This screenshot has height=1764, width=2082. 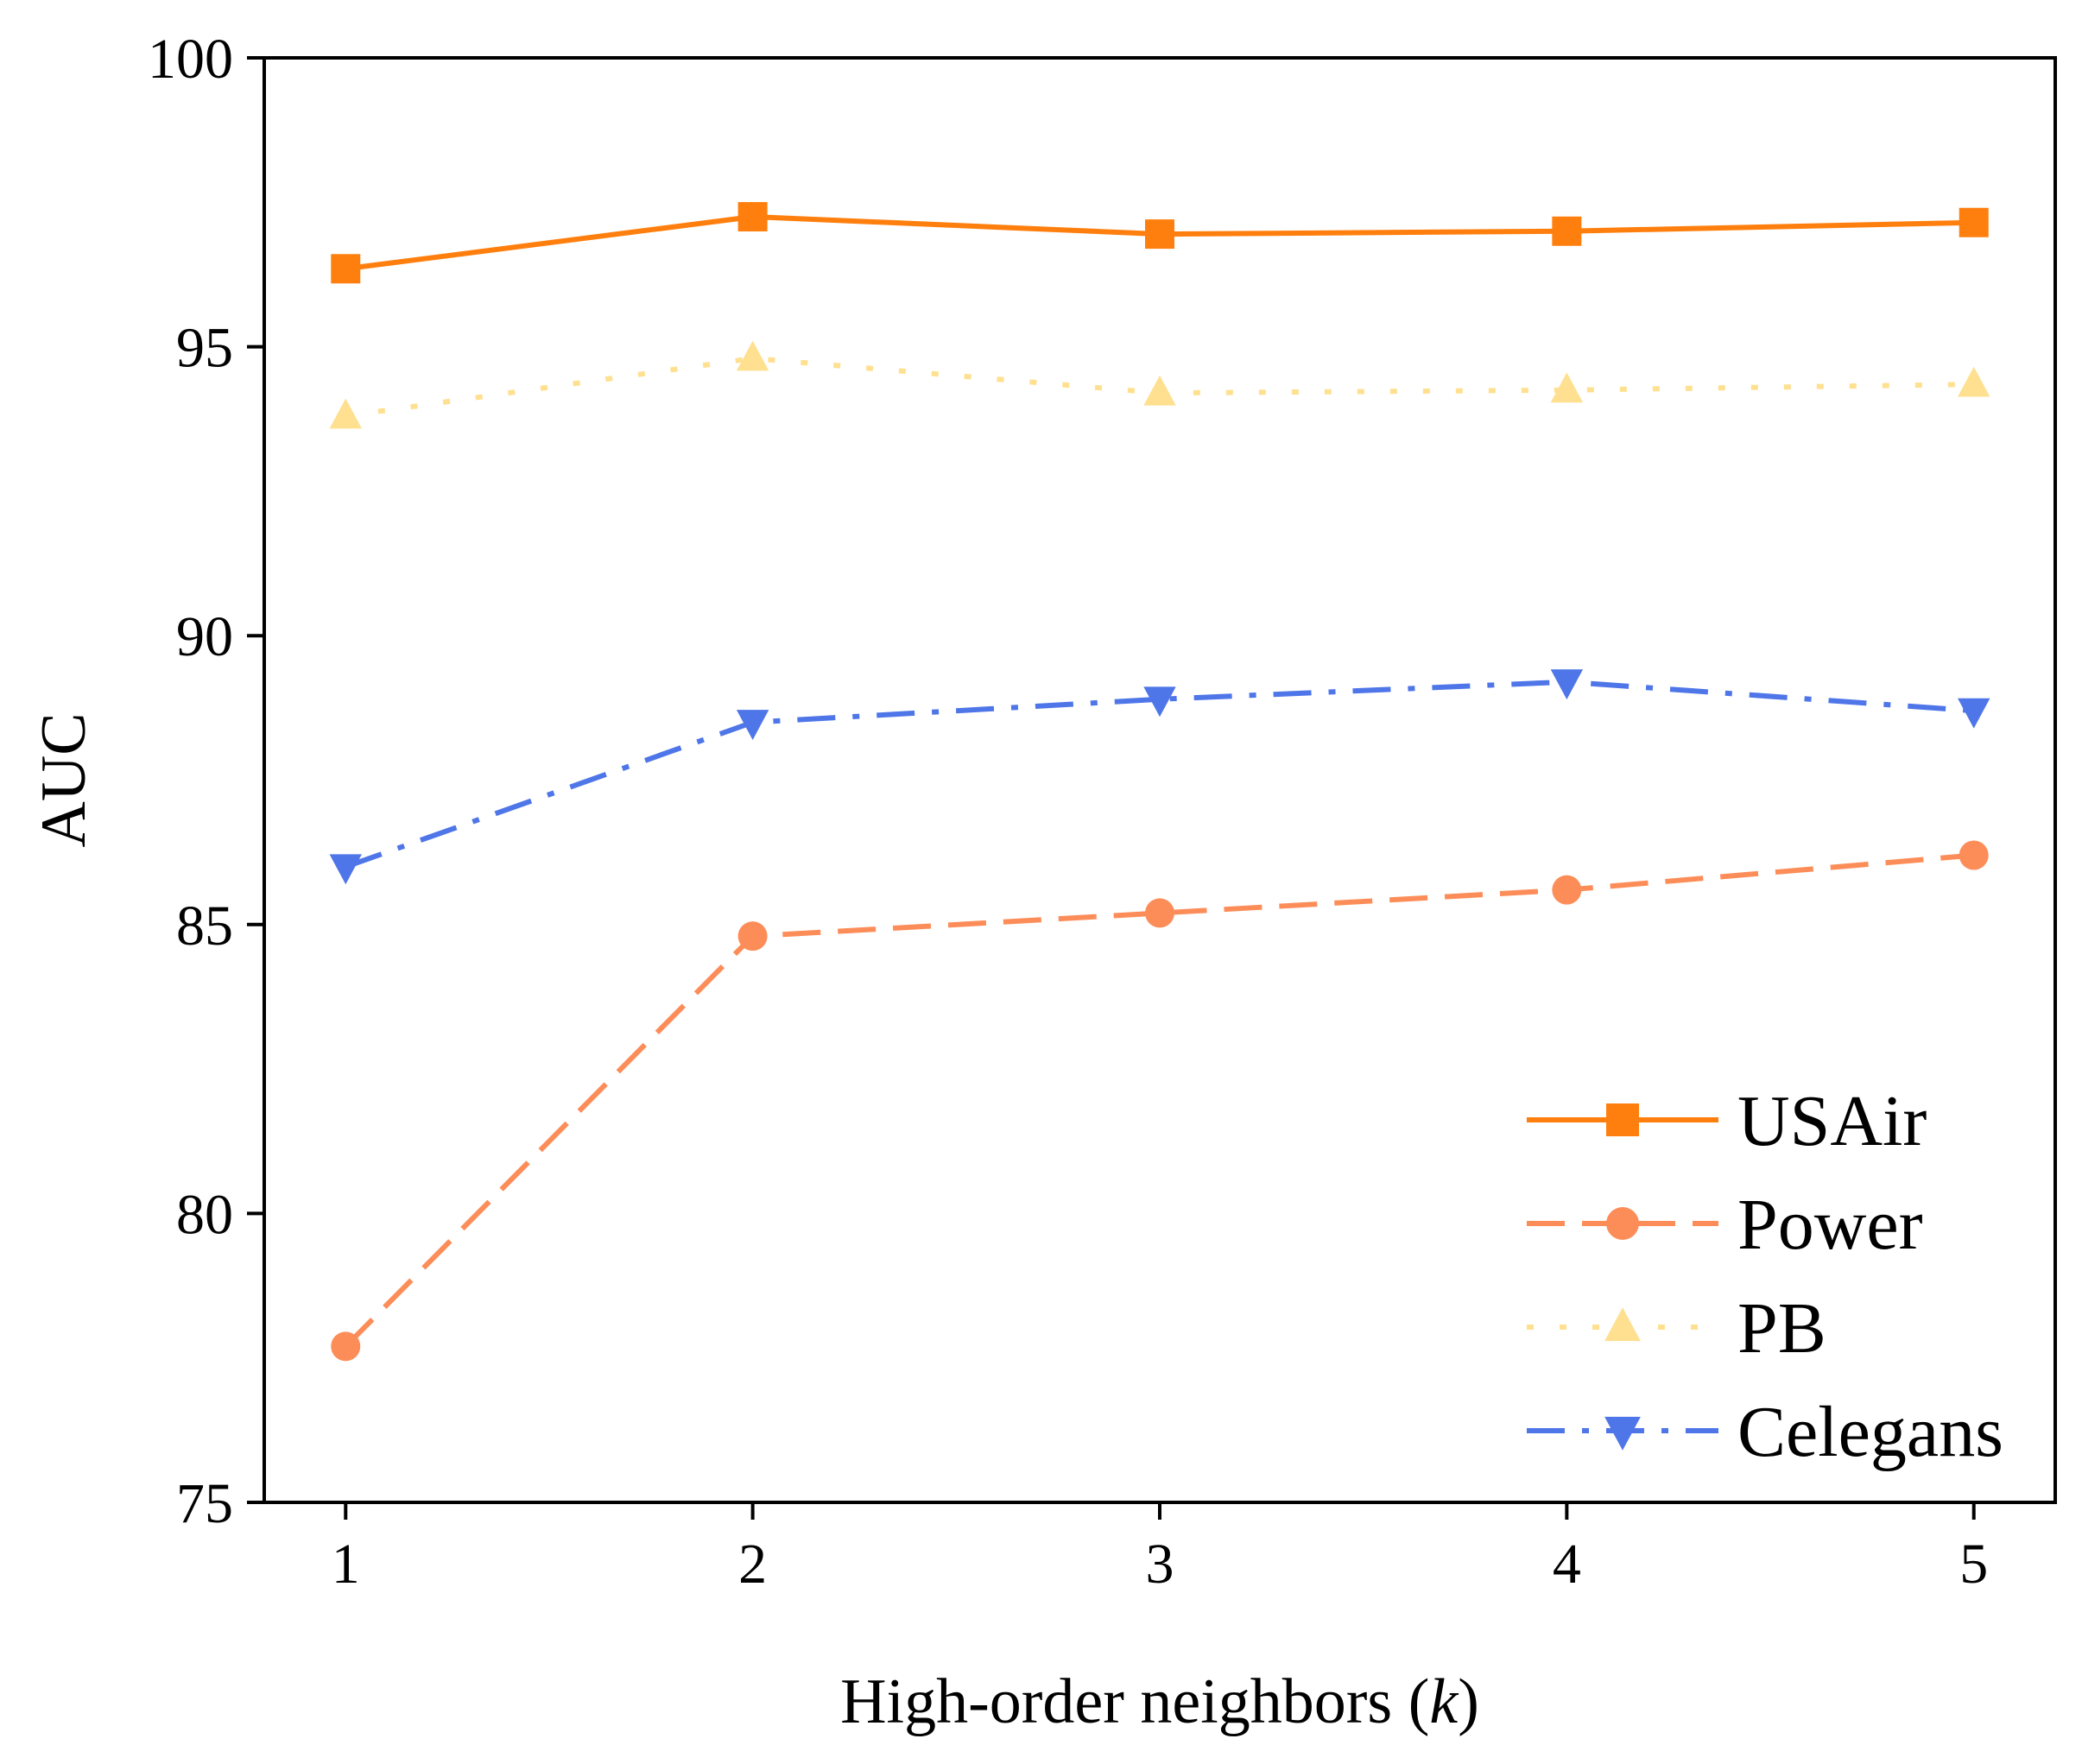 I want to click on y-tick-label: 80, so click(x=204, y=1215).